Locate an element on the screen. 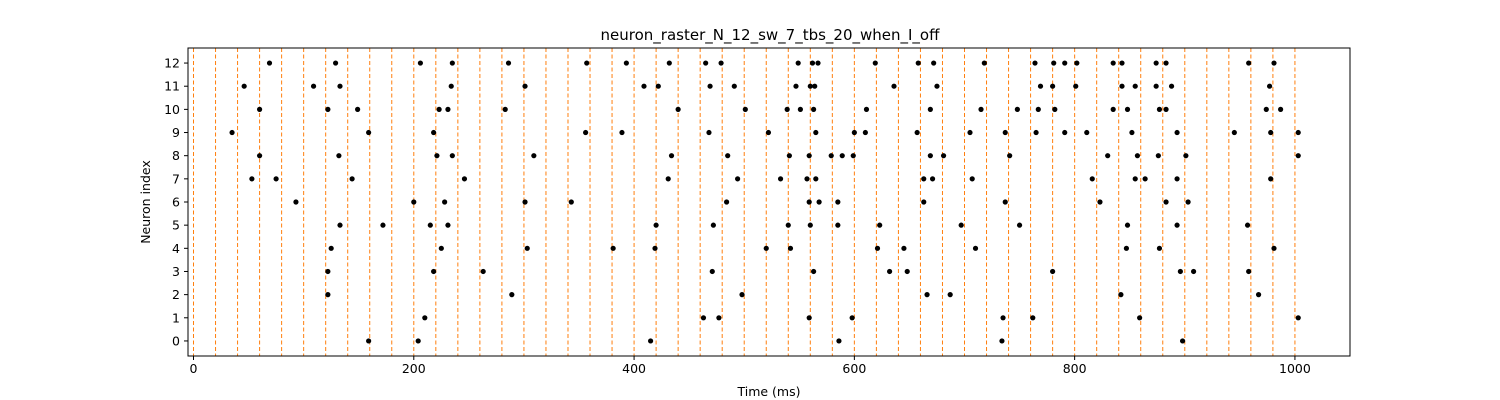 The image size is (1500, 400). spike-n12-t781 is located at coordinates (1054, 63).